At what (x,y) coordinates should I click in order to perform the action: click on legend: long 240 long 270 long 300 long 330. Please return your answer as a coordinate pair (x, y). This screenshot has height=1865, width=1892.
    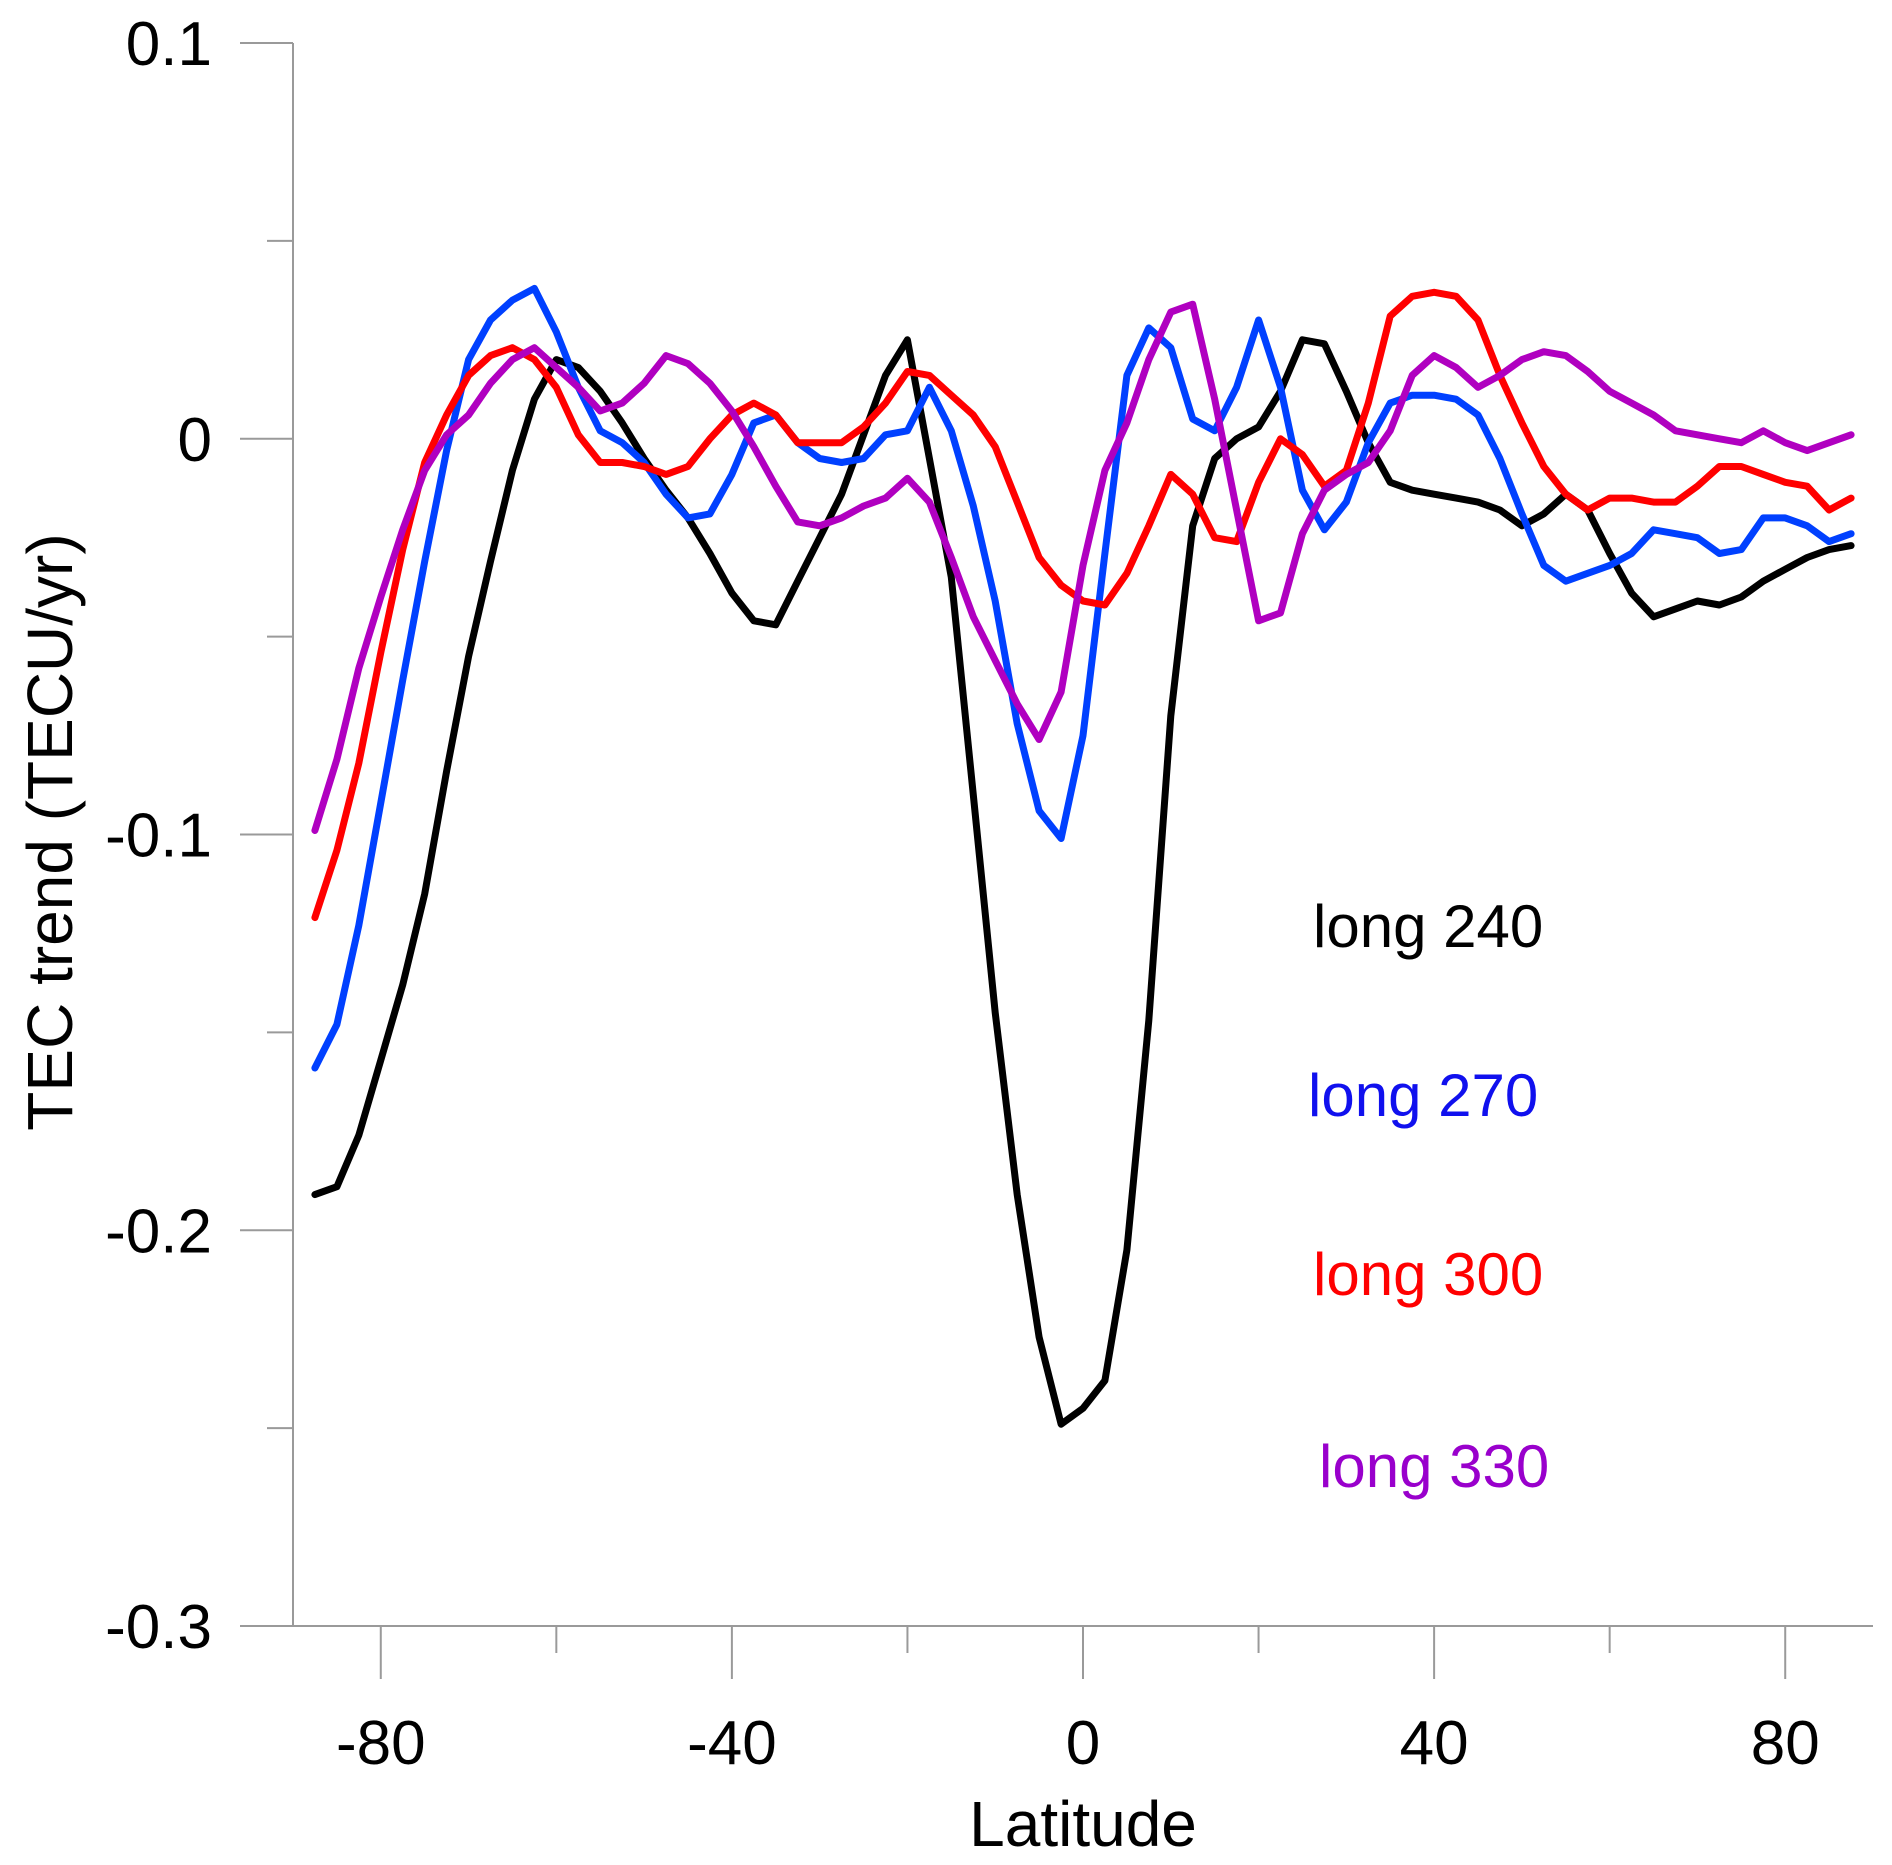
    Looking at the image, I should click on (1428, 1196).